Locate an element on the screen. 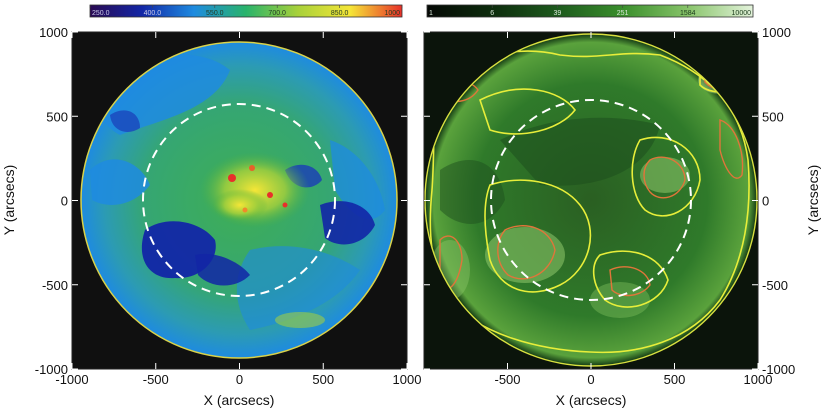 The image size is (830, 413). right-y-axis-label: Y (arcsecs) is located at coordinates (813, 200).